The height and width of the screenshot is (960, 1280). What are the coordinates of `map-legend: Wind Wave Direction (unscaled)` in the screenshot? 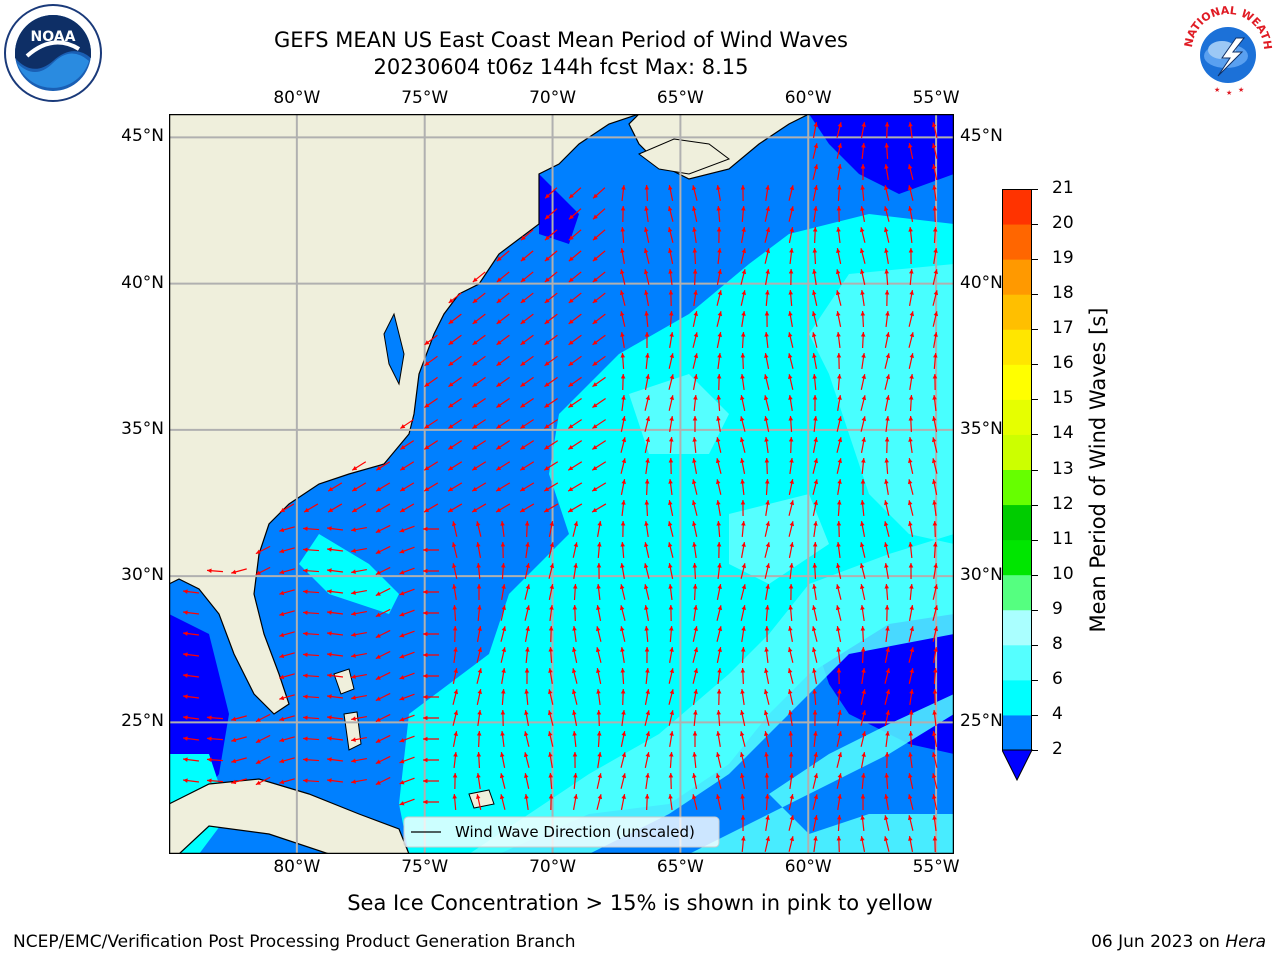 It's located at (561, 832).